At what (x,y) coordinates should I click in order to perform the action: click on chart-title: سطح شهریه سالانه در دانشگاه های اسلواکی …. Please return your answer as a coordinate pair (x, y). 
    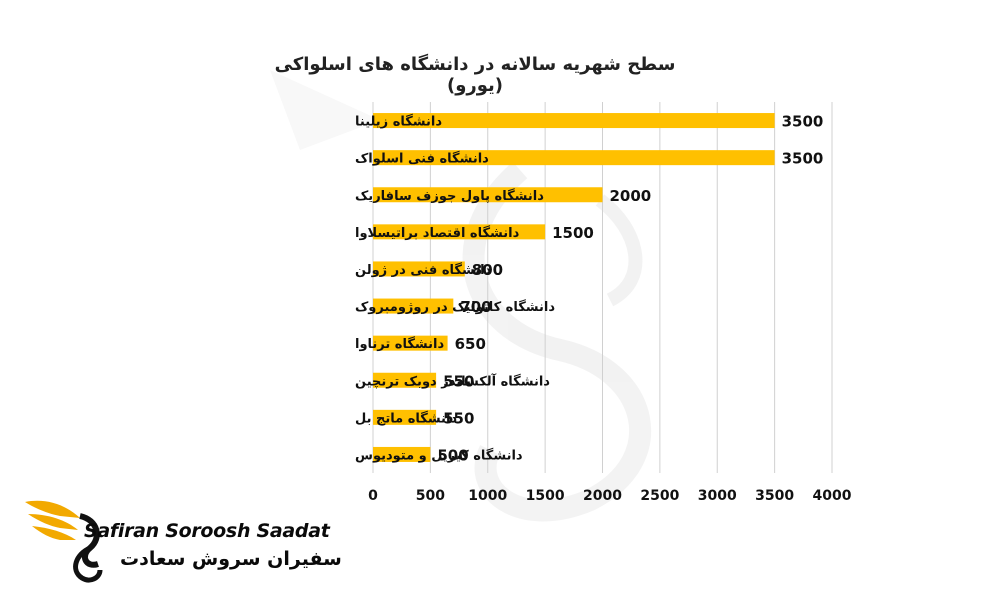
    Looking at the image, I should click on (475, 75).